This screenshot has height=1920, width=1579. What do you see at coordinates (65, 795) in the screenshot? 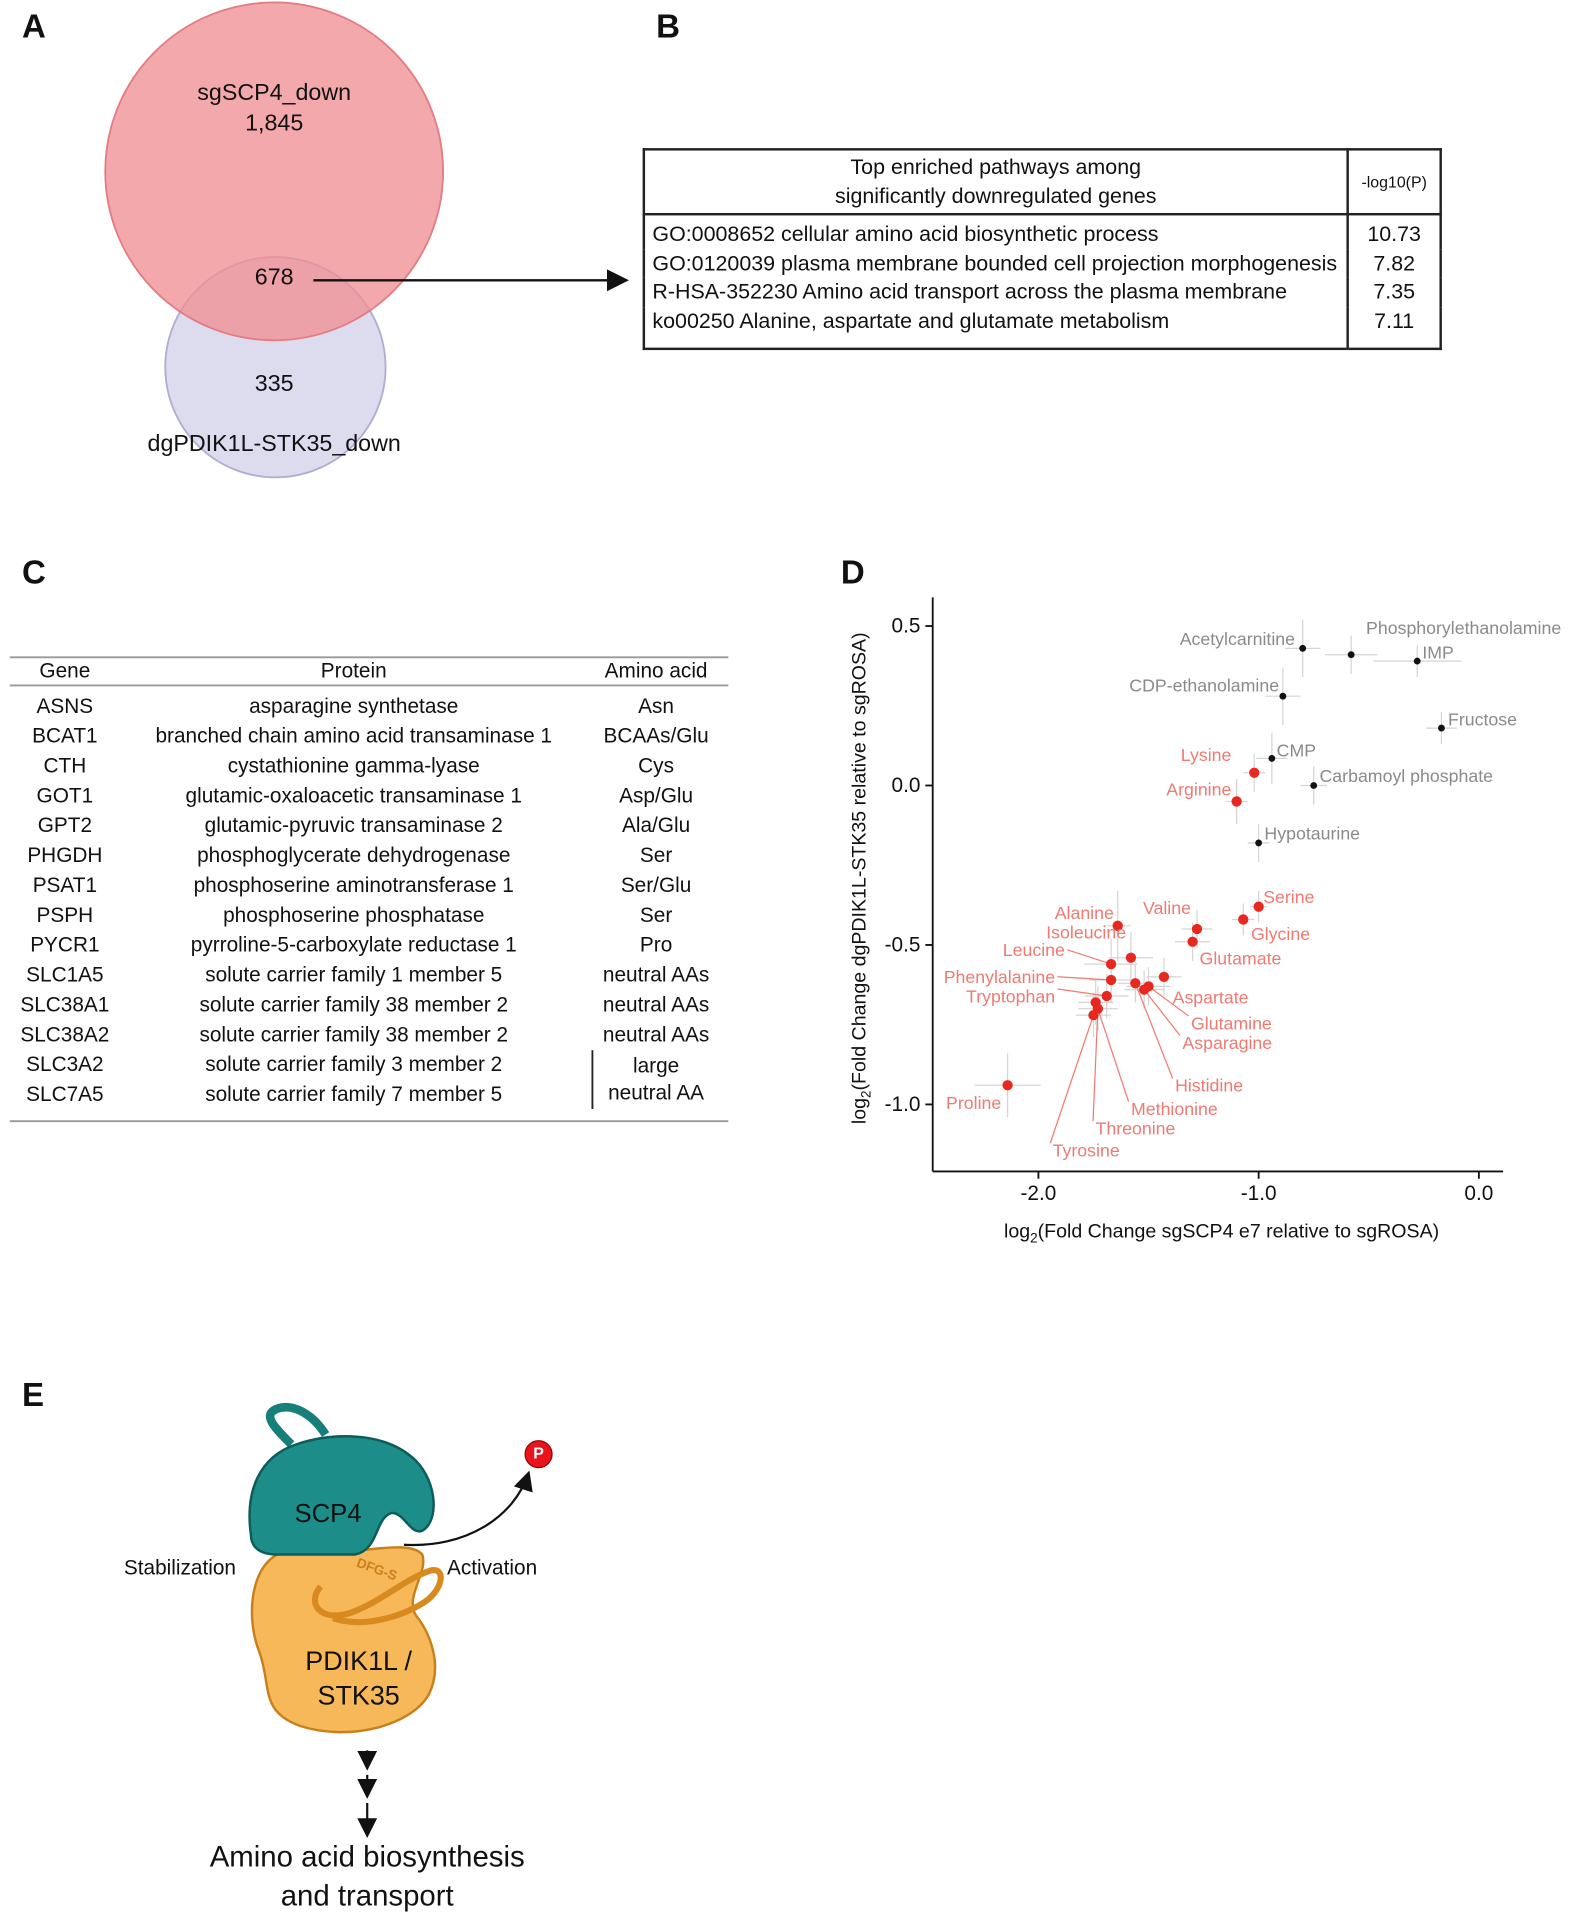
I see `table-cell: GOT1` at bounding box center [65, 795].